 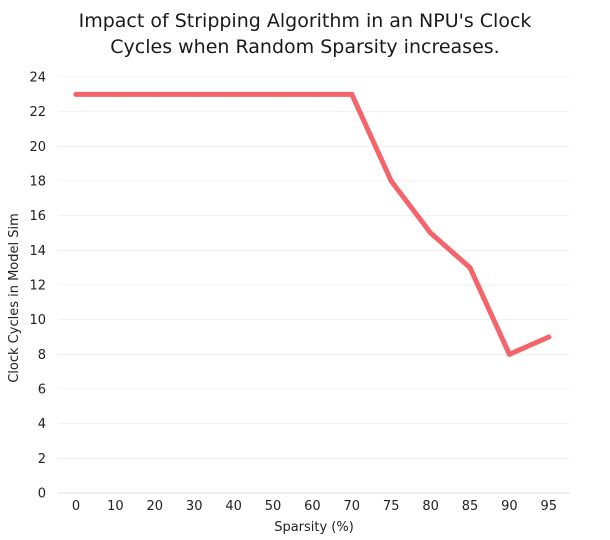 What do you see at coordinates (470, 506) in the screenshot?
I see `x-tick-label: 85` at bounding box center [470, 506].